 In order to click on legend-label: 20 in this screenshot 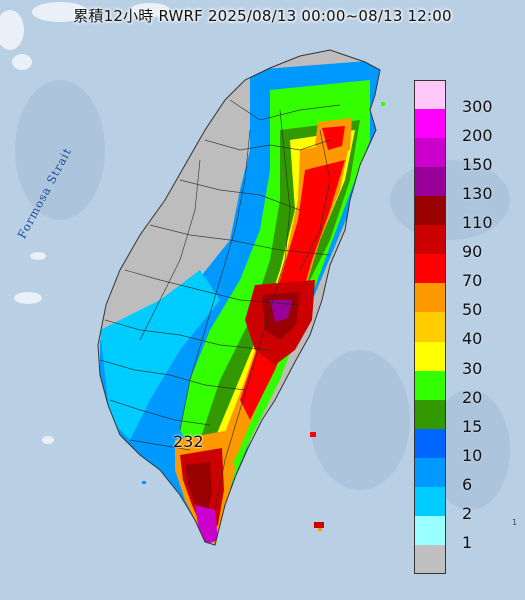, I will do `click(472, 397)`.